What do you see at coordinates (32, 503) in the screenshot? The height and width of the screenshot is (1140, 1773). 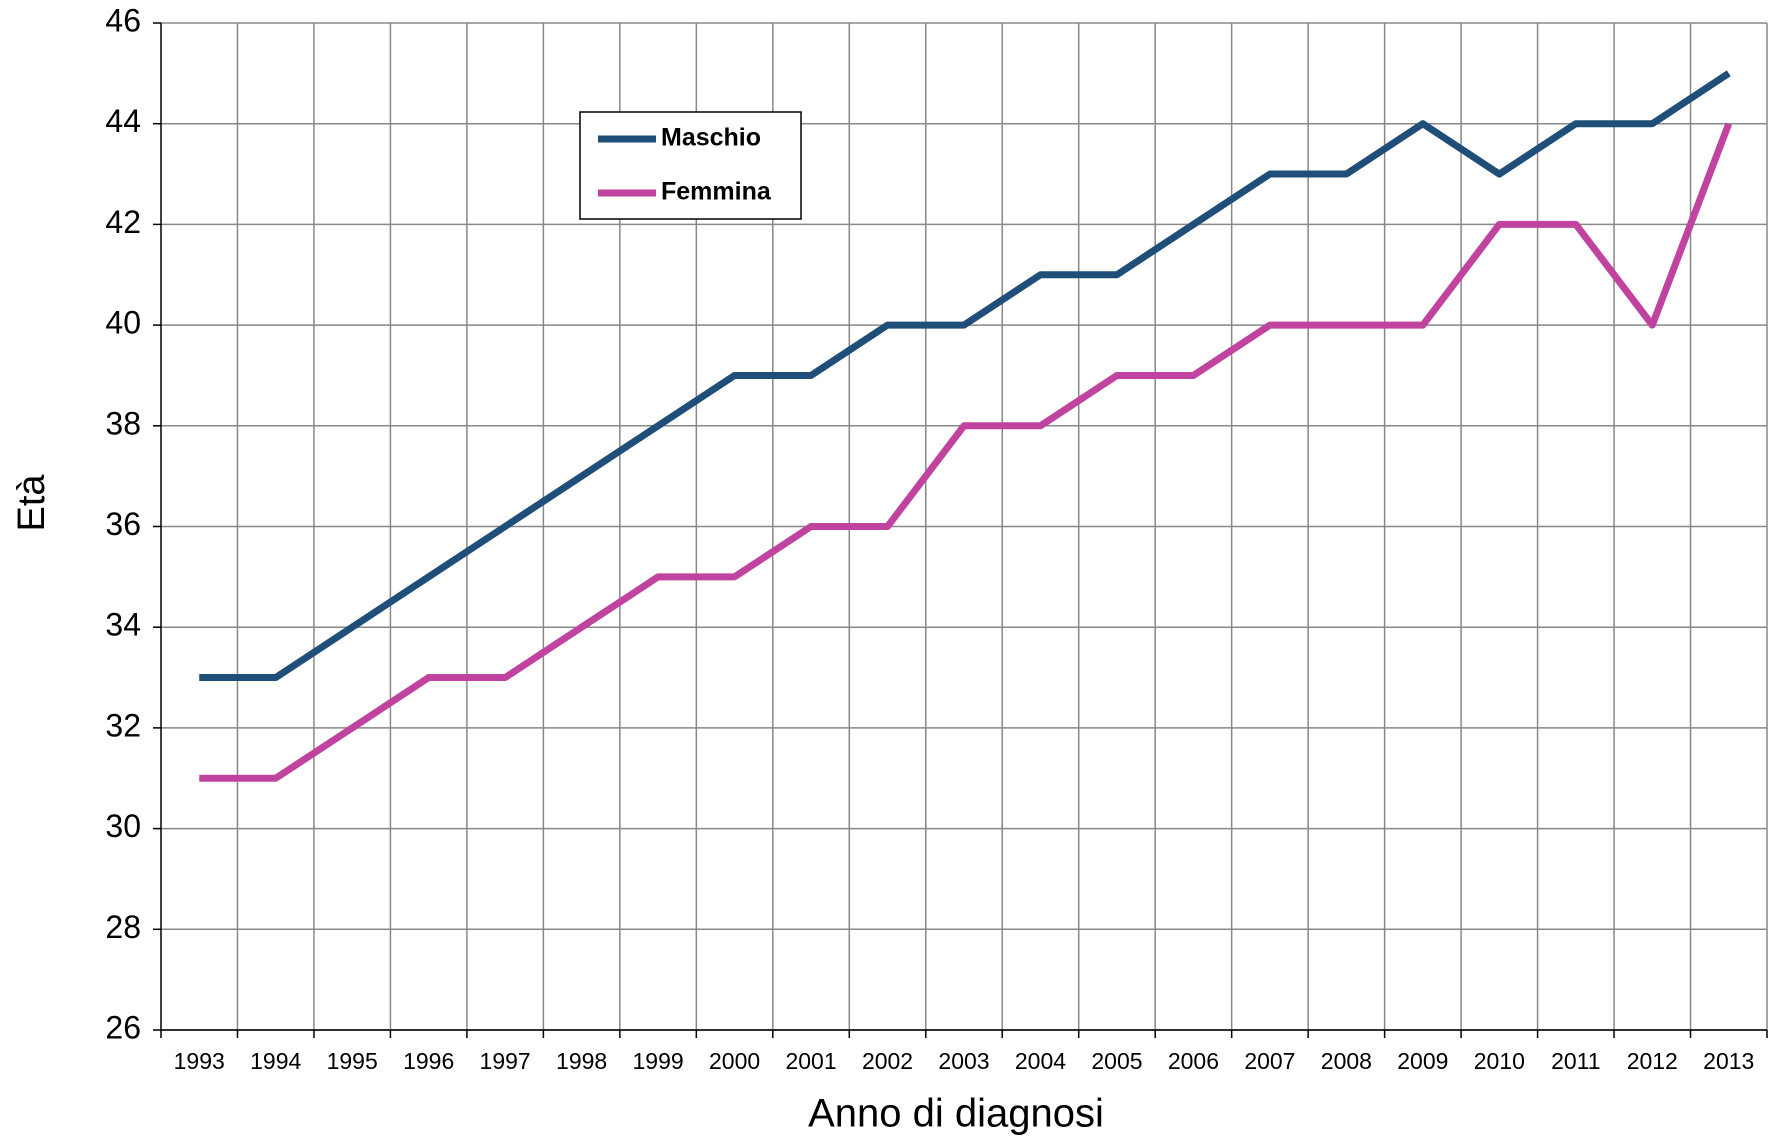 I see `y-axis-title: Età` at bounding box center [32, 503].